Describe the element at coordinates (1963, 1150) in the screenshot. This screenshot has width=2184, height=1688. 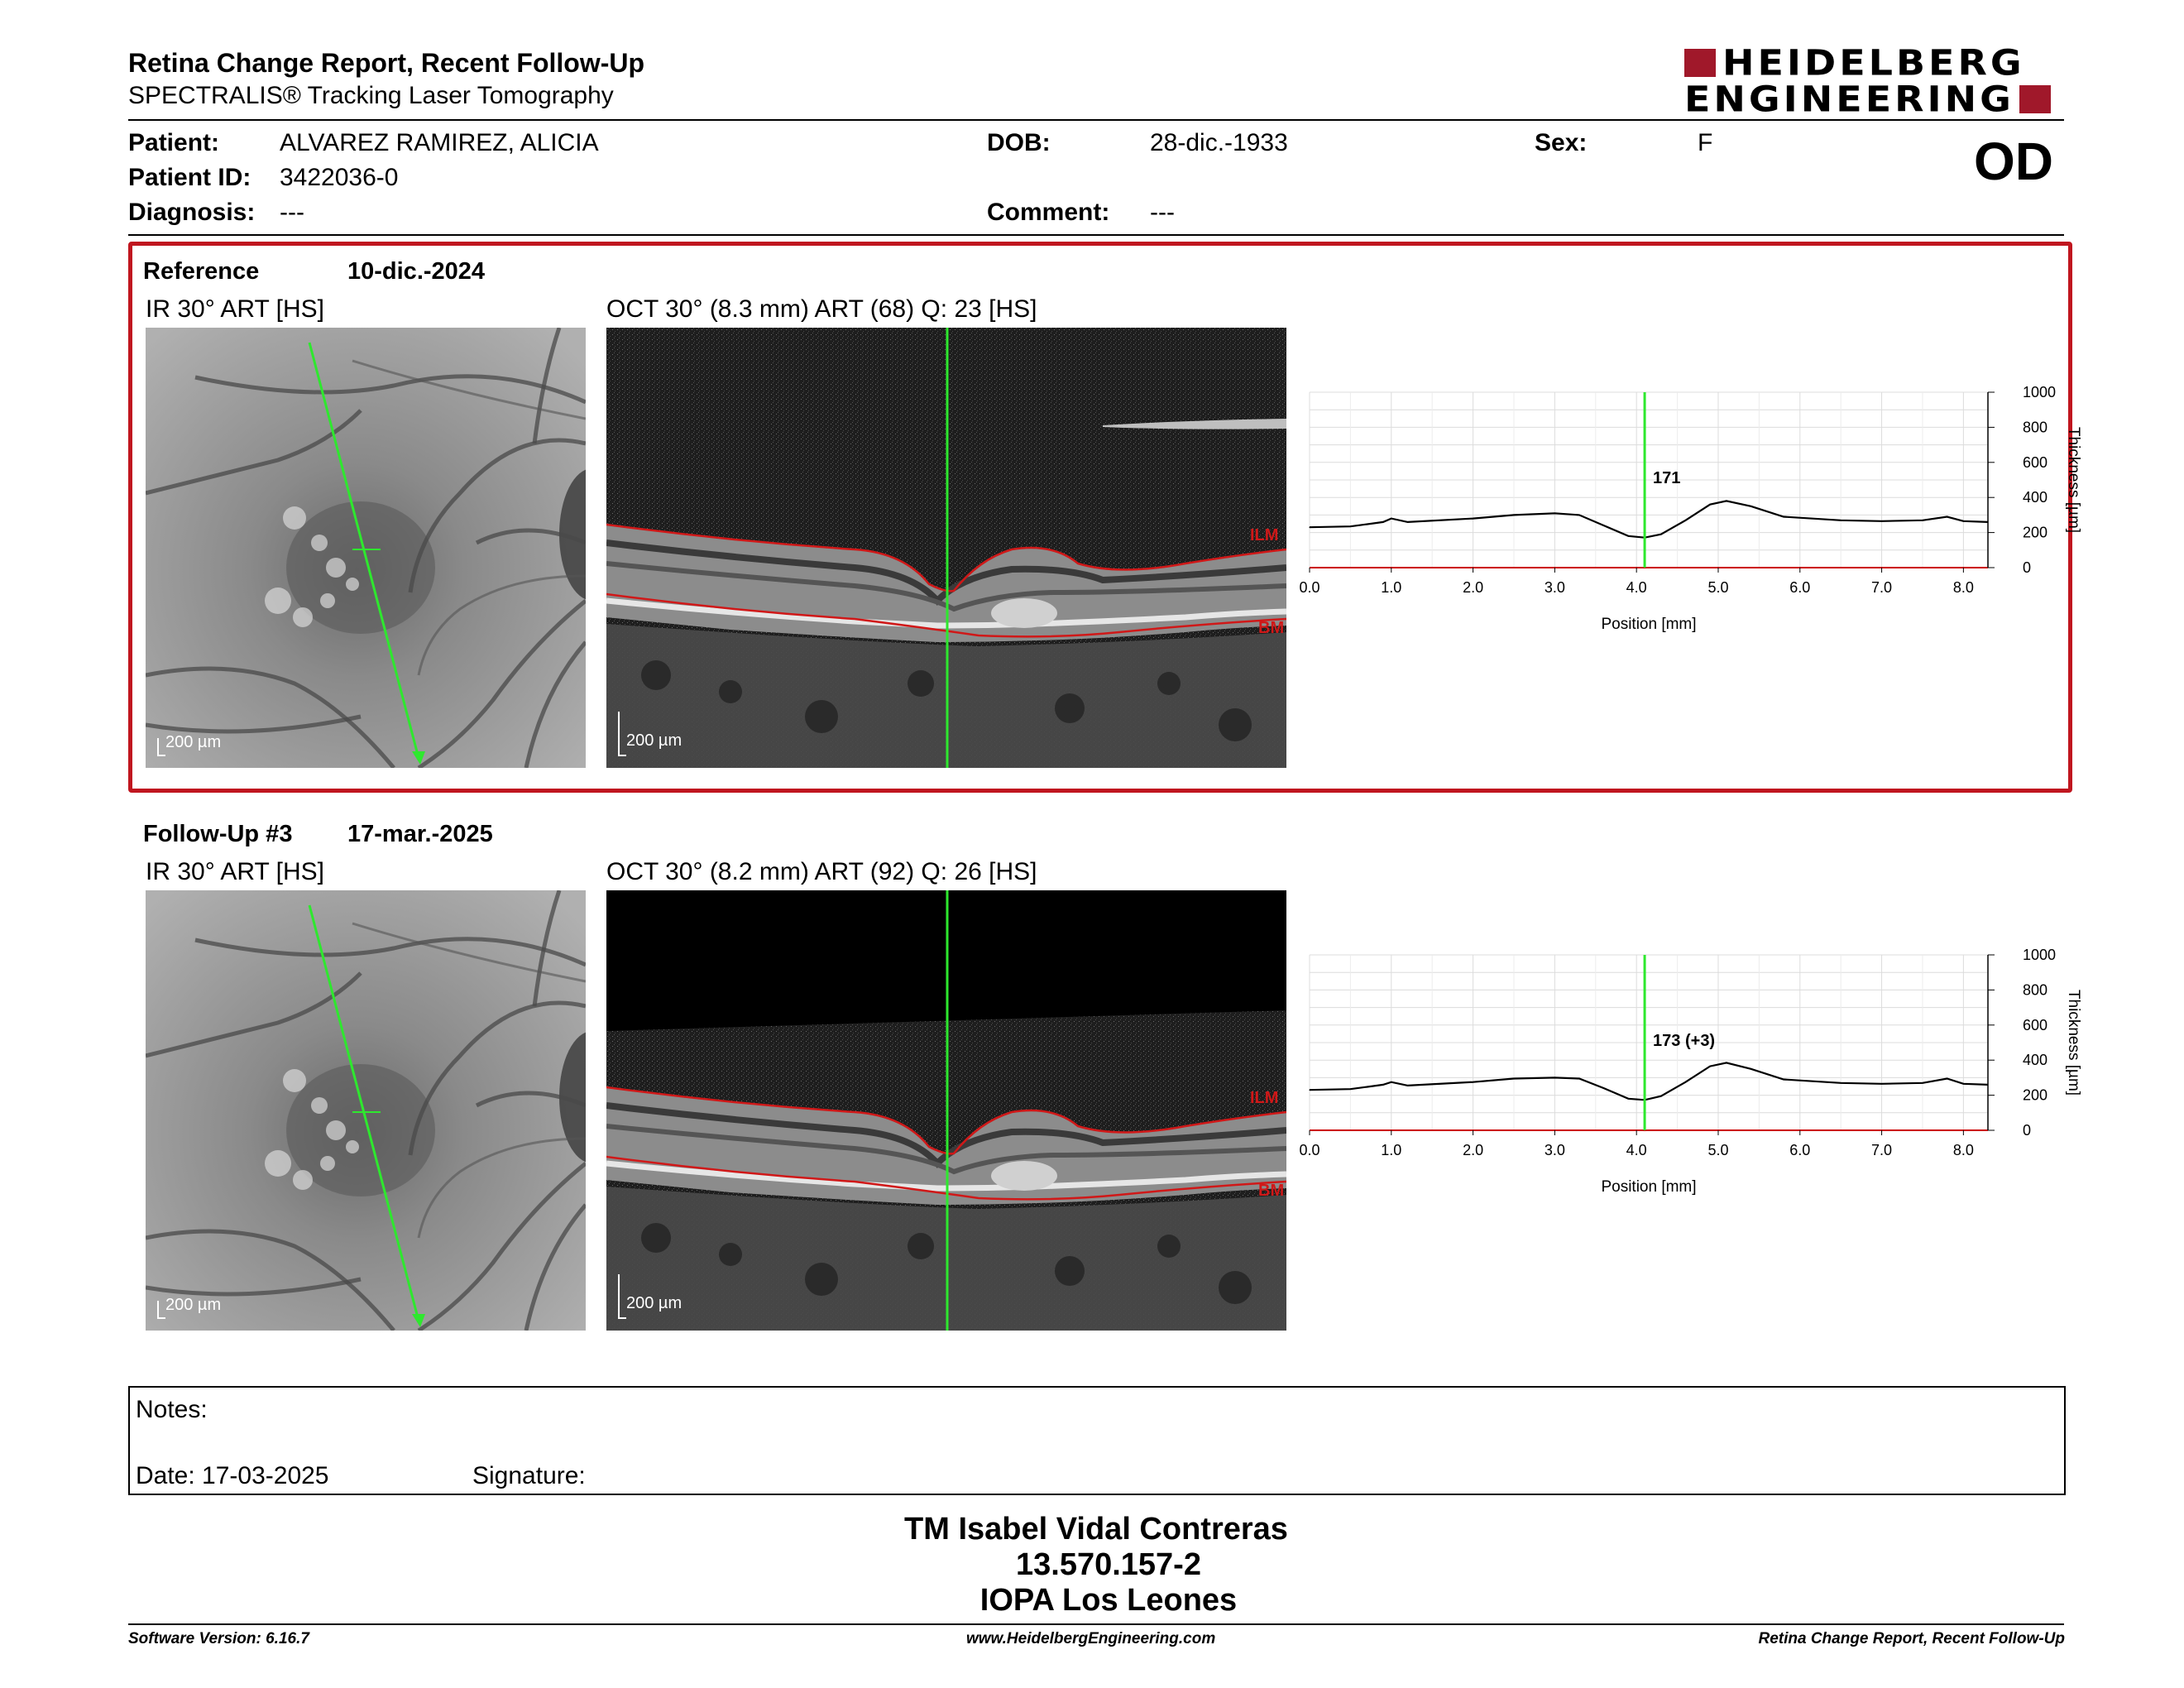
I see `x-tick-label: 8.0` at that location.